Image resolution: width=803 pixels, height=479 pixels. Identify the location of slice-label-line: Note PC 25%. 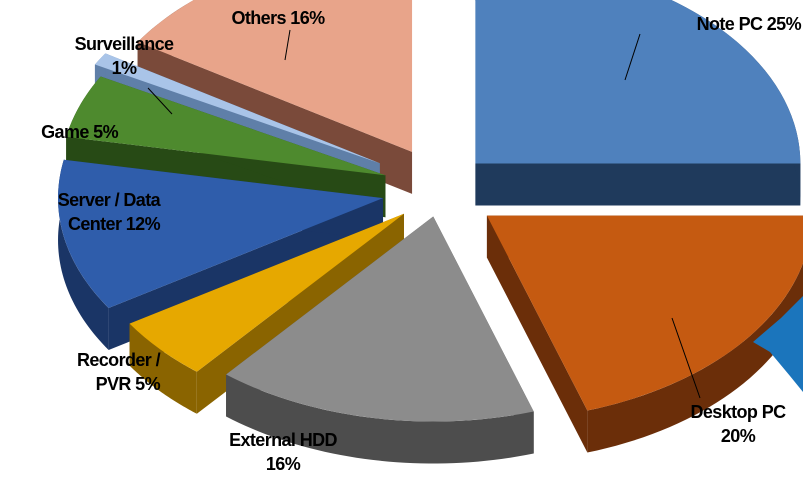
(749, 24).